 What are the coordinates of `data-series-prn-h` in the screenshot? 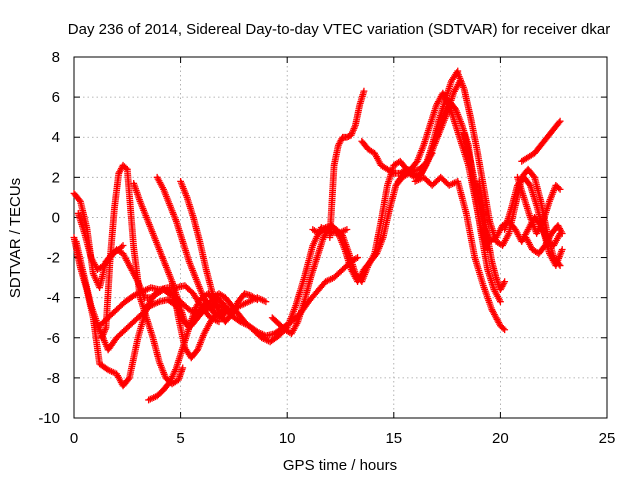 It's located at (192, 247).